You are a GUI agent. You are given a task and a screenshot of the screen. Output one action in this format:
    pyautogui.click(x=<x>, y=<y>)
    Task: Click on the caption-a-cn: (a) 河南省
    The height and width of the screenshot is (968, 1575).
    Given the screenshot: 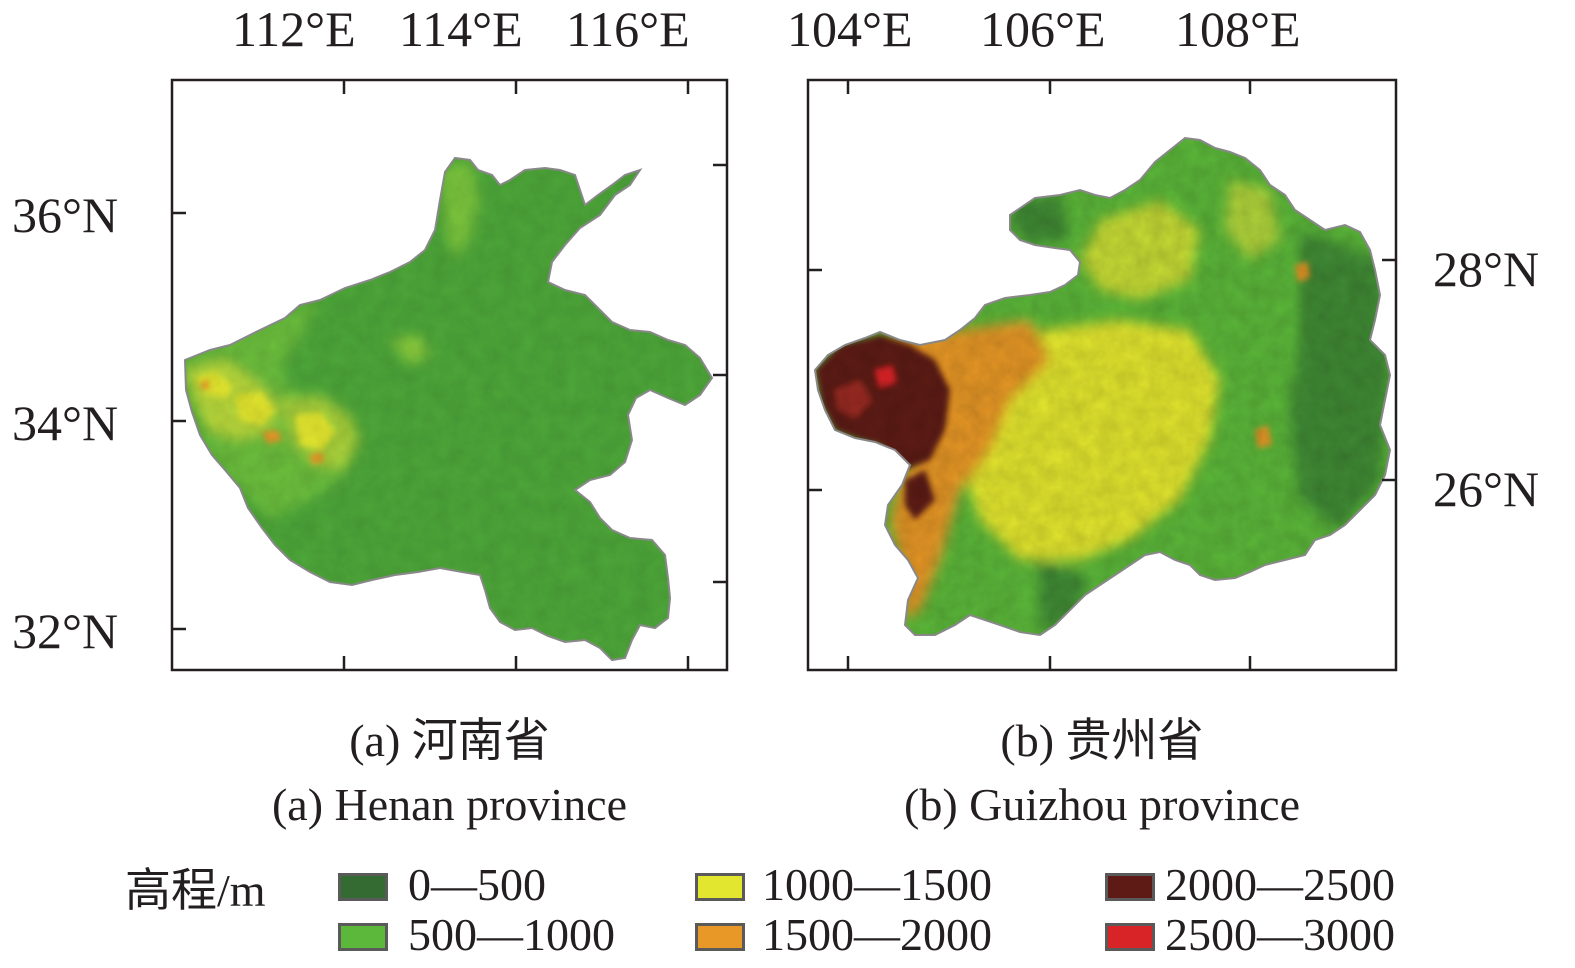 What is the action you would take?
    pyautogui.click(x=449, y=740)
    